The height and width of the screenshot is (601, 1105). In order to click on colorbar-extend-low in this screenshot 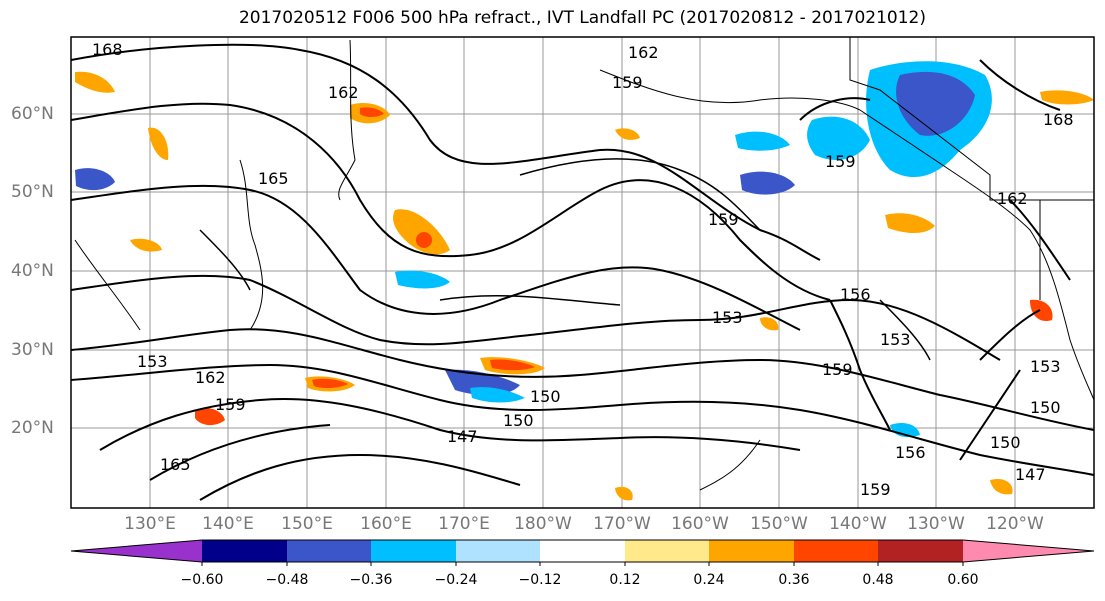, I will do `click(136, 551)`.